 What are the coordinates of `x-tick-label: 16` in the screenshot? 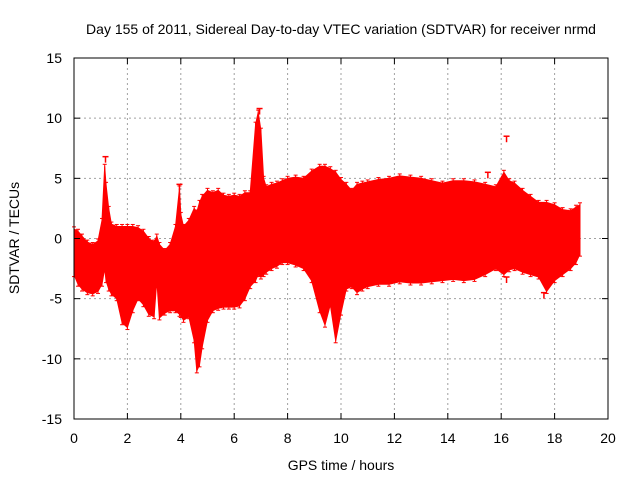 It's located at (501, 438).